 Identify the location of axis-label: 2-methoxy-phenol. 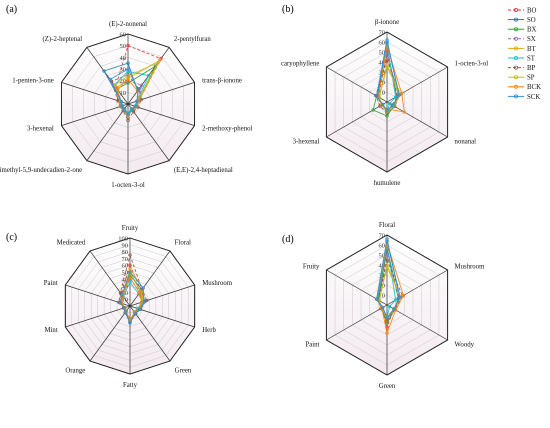
(227, 129).